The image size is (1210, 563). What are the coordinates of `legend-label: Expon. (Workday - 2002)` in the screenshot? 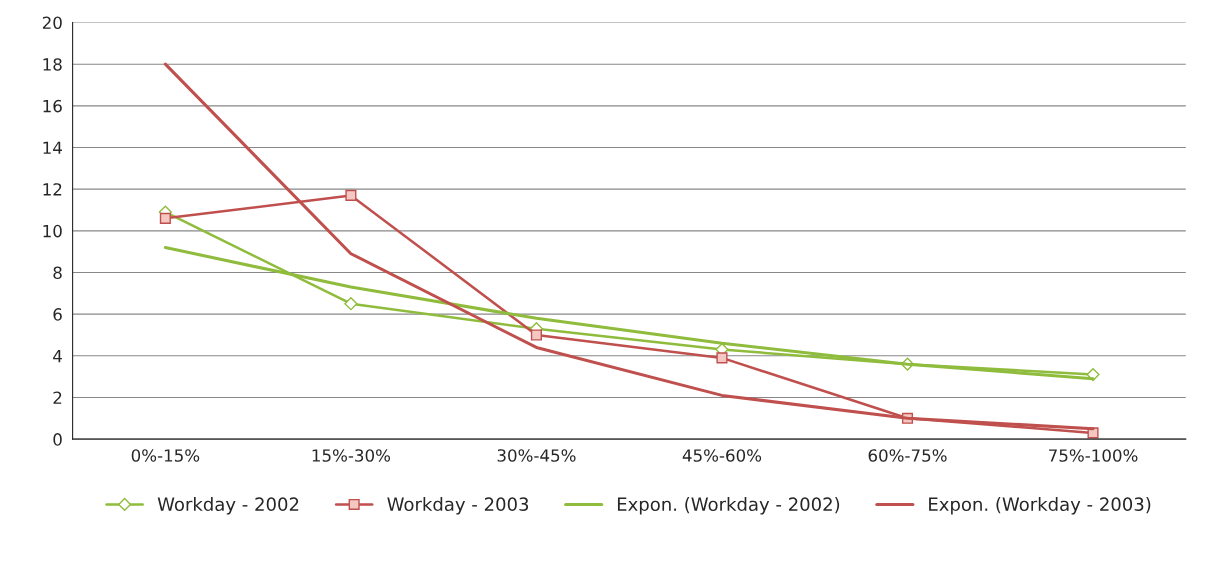 It's located at (728, 506).